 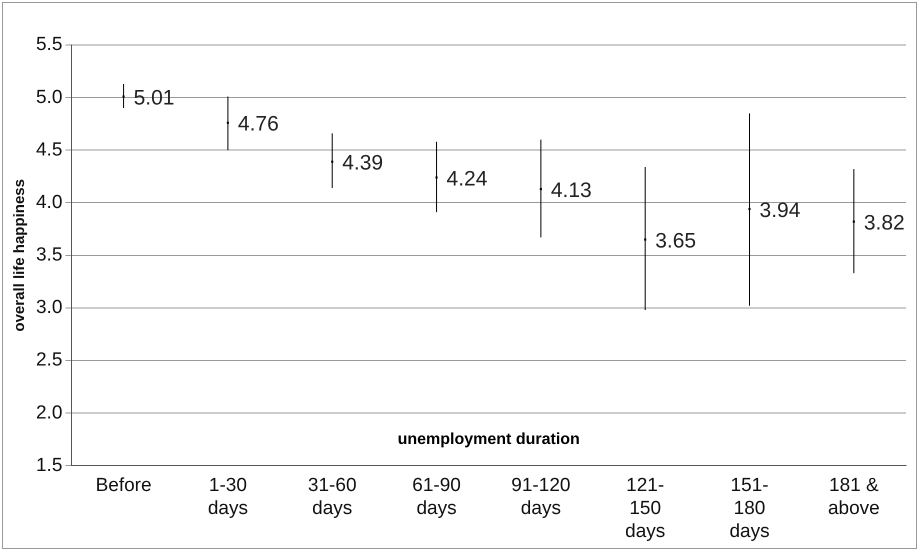 I want to click on y-tick-label: 1.5, so click(x=49, y=465).